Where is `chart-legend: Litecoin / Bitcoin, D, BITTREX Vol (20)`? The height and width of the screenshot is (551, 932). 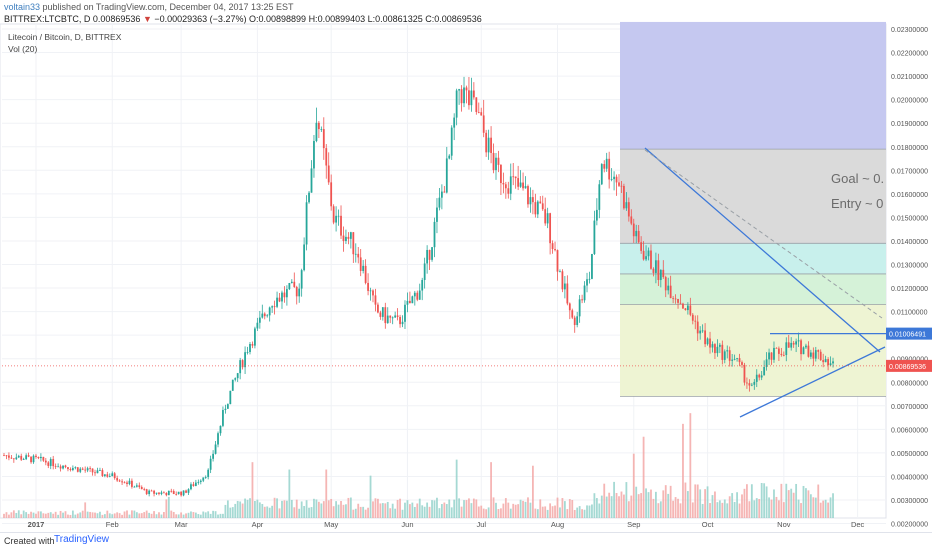 chart-legend: Litecoin / Bitcoin, D, BITTREX Vol (20) is located at coordinates (64, 43).